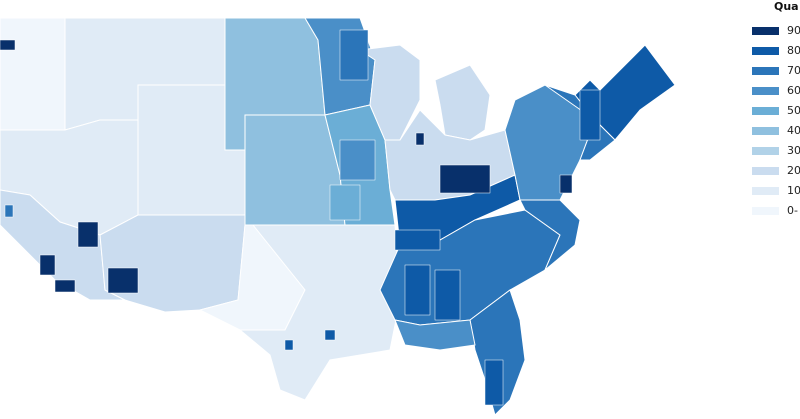 The width and height of the screenshot is (800, 419). What do you see at coordinates (793, 150) in the screenshot?
I see `legend-label: 30` at bounding box center [793, 150].